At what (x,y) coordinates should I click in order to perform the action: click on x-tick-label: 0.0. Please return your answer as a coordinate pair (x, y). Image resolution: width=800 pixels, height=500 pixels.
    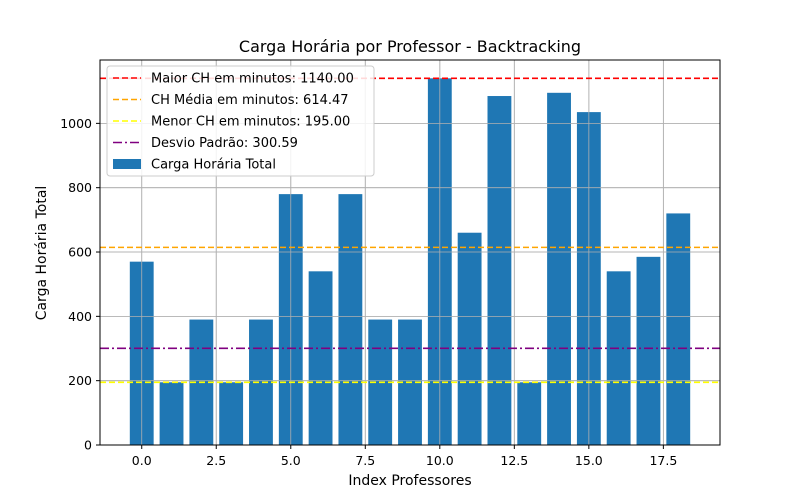
    Looking at the image, I should click on (142, 460).